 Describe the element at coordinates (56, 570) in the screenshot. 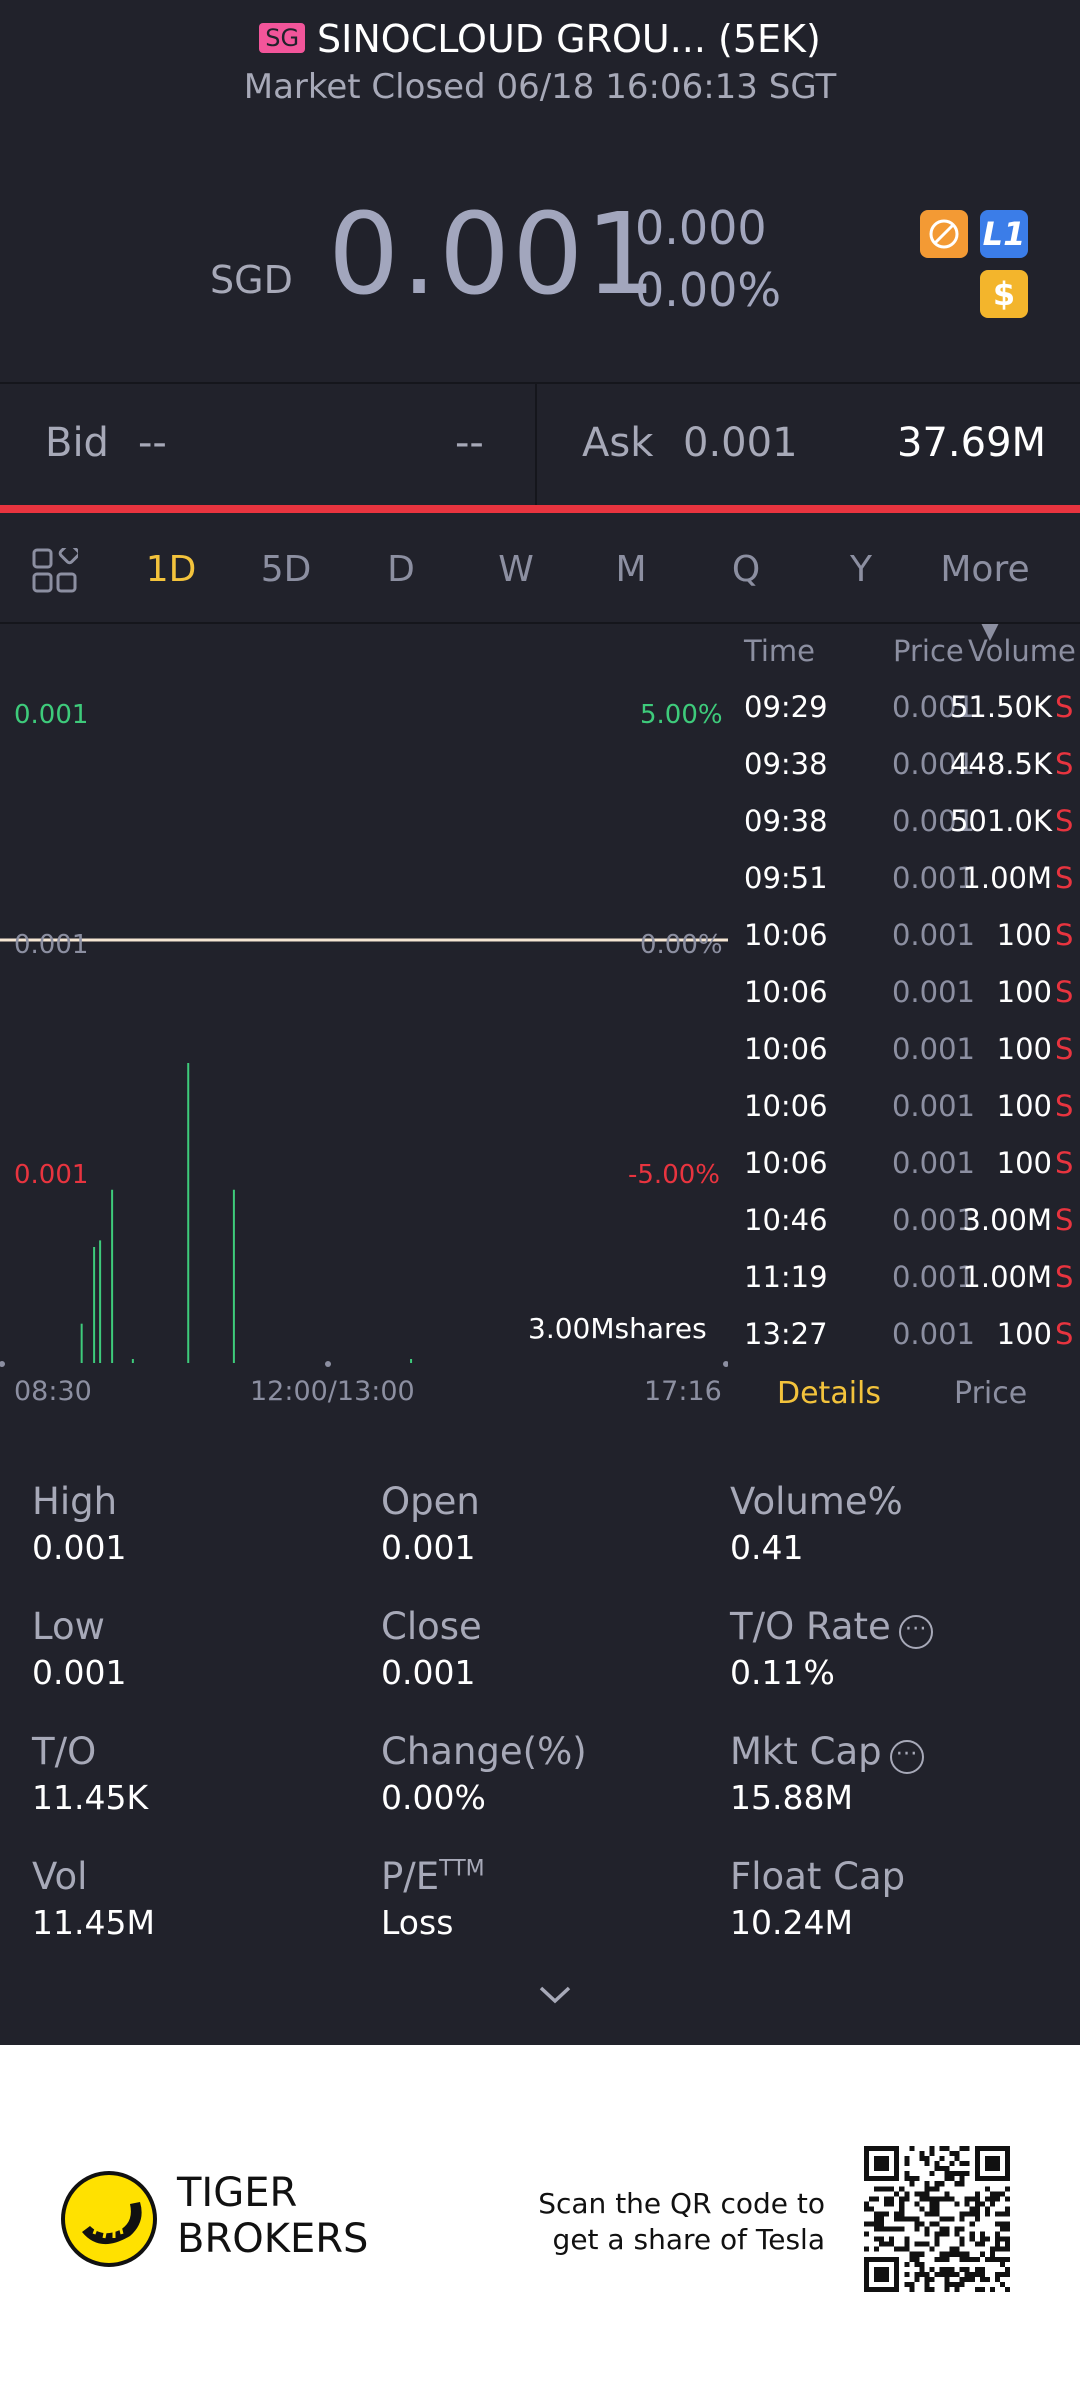

I see `chart-settings-icon` at that location.